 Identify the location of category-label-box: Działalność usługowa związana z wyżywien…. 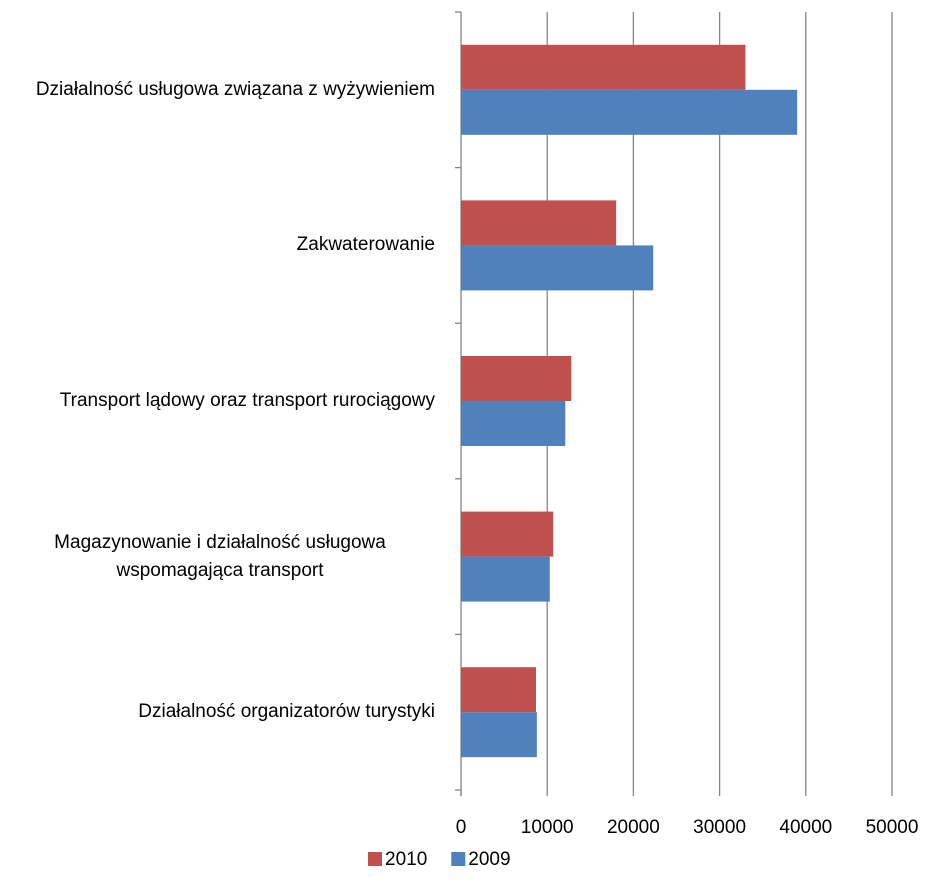
(220, 90).